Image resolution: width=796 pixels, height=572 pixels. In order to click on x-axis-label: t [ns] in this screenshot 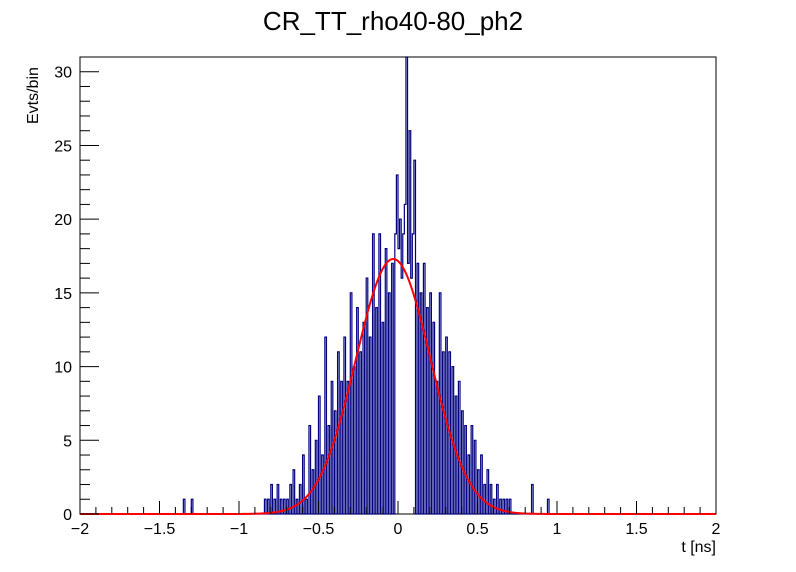, I will do `click(698, 547)`.